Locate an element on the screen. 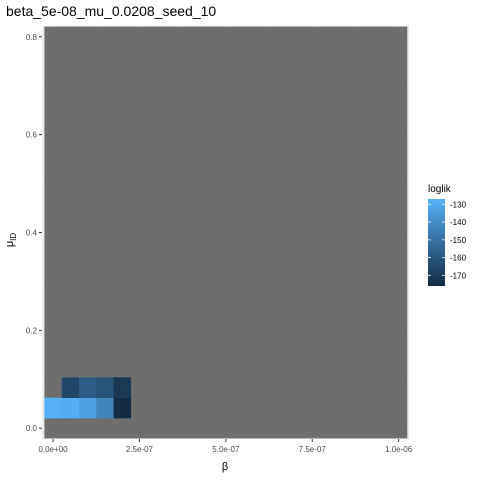  legend-label: -130 is located at coordinates (458, 204).